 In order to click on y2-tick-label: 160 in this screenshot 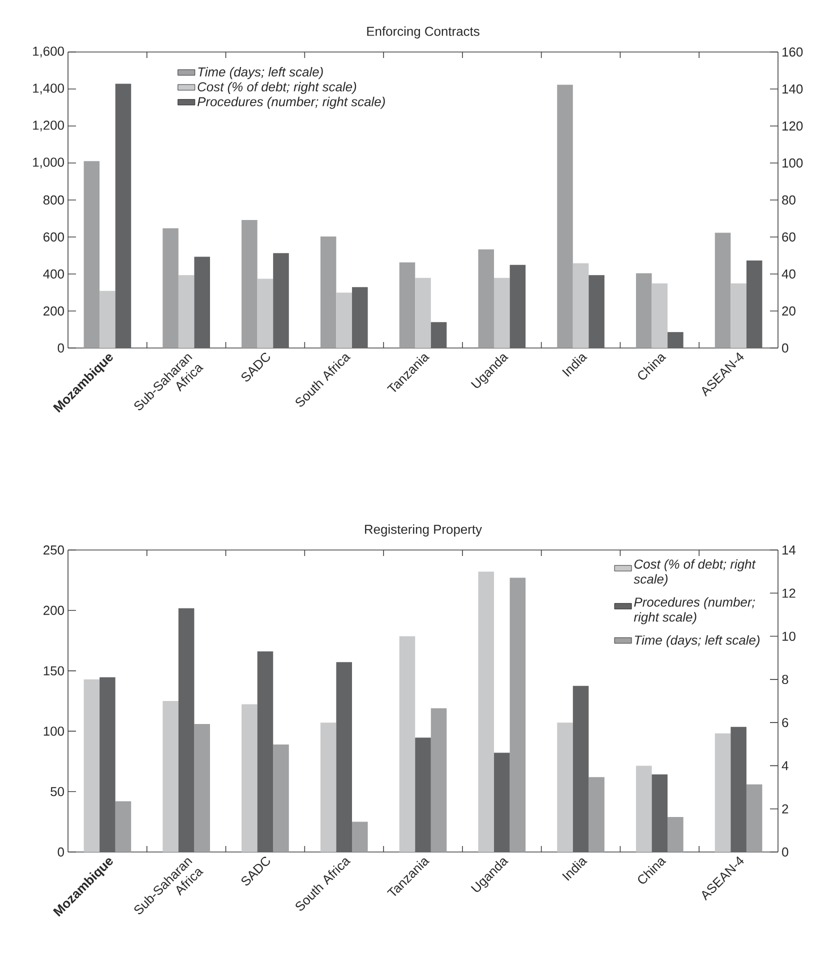, I will do `click(792, 52)`.